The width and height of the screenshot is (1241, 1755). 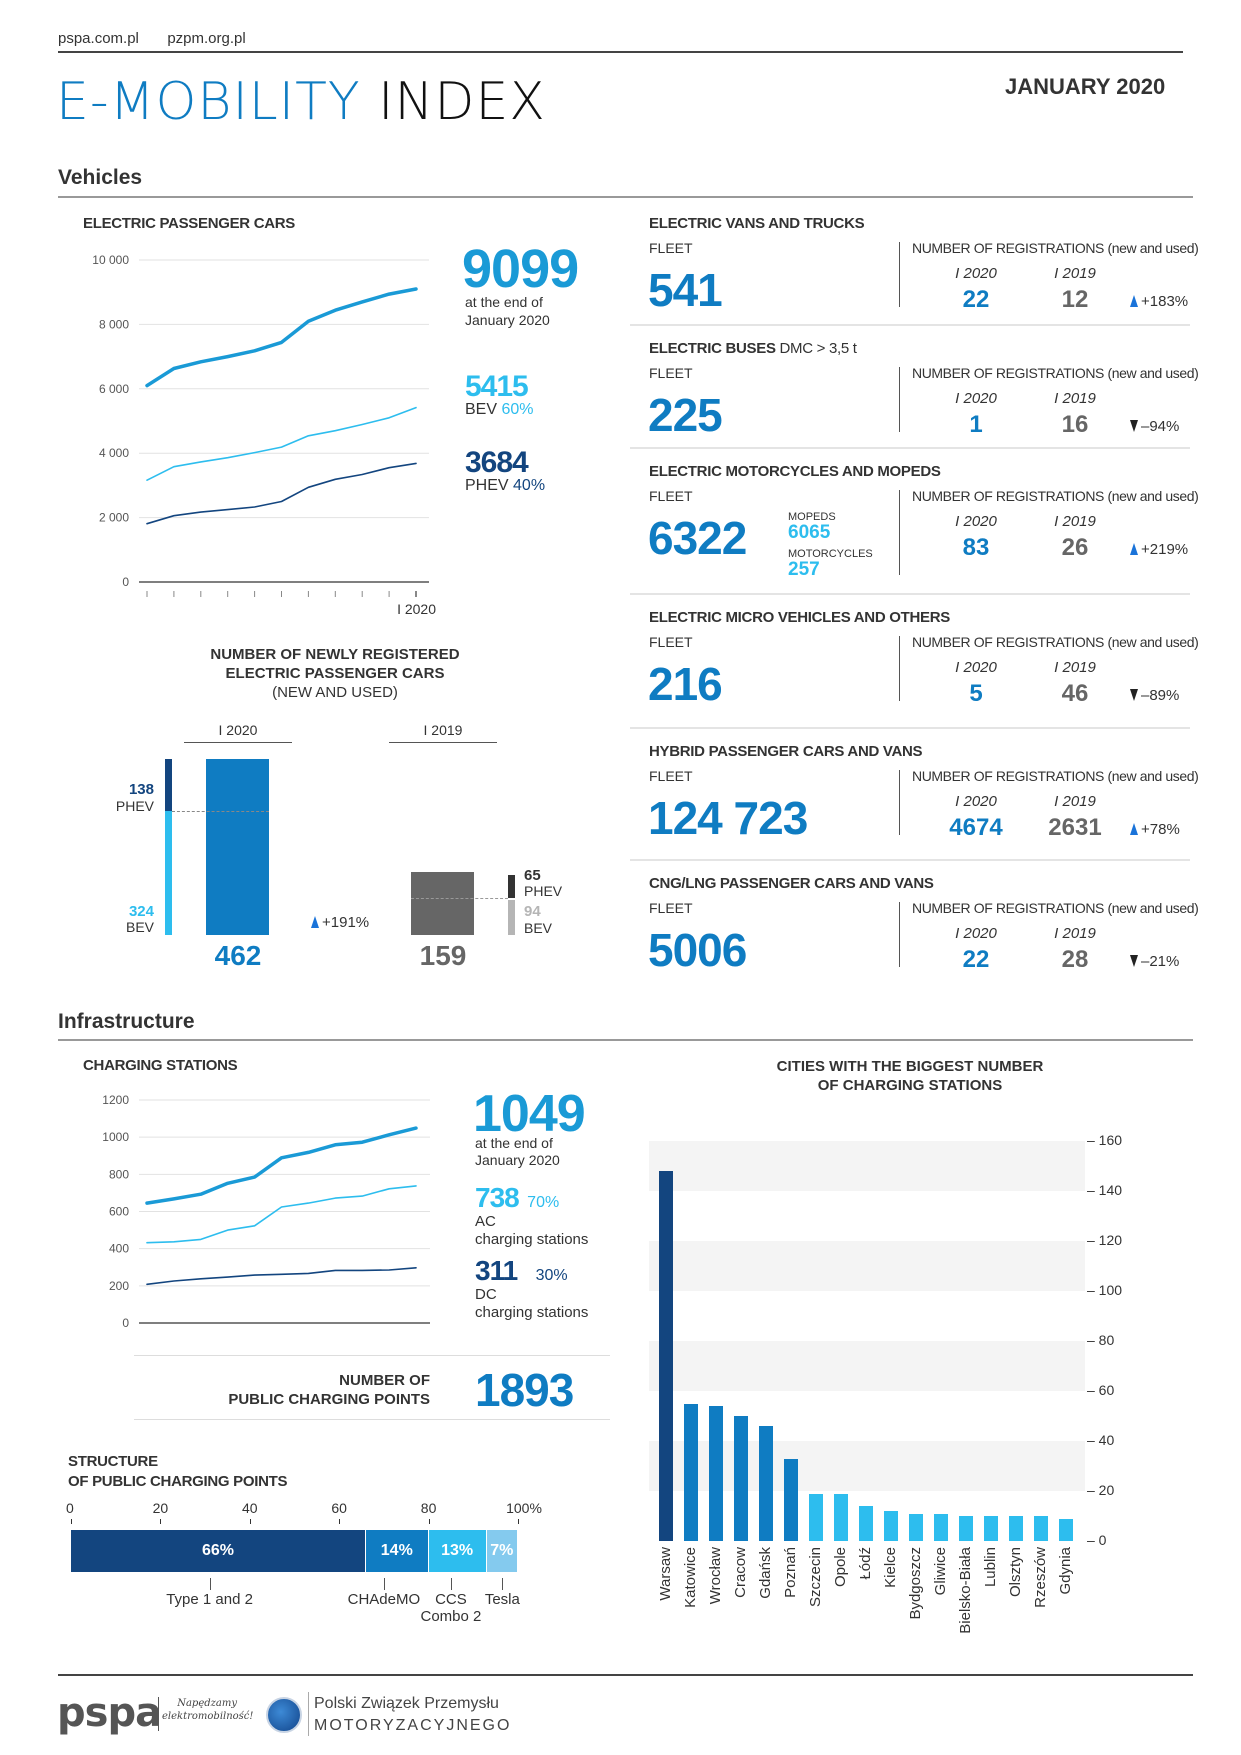 I want to click on city-label: Olsztyn, so click(x=1016, y=1572).